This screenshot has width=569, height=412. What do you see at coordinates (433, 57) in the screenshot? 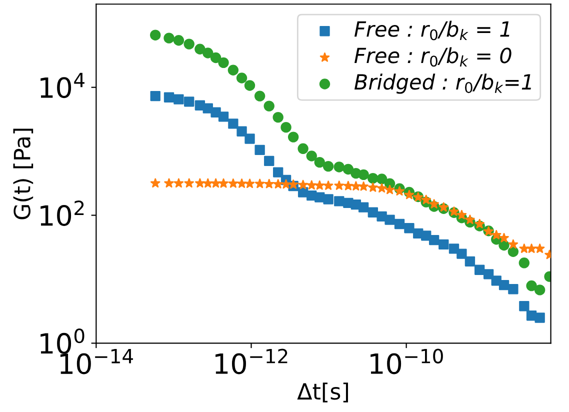
I see `legend-label: Free : r$_{0}$/b$_{k}$ = 0` at bounding box center [433, 57].